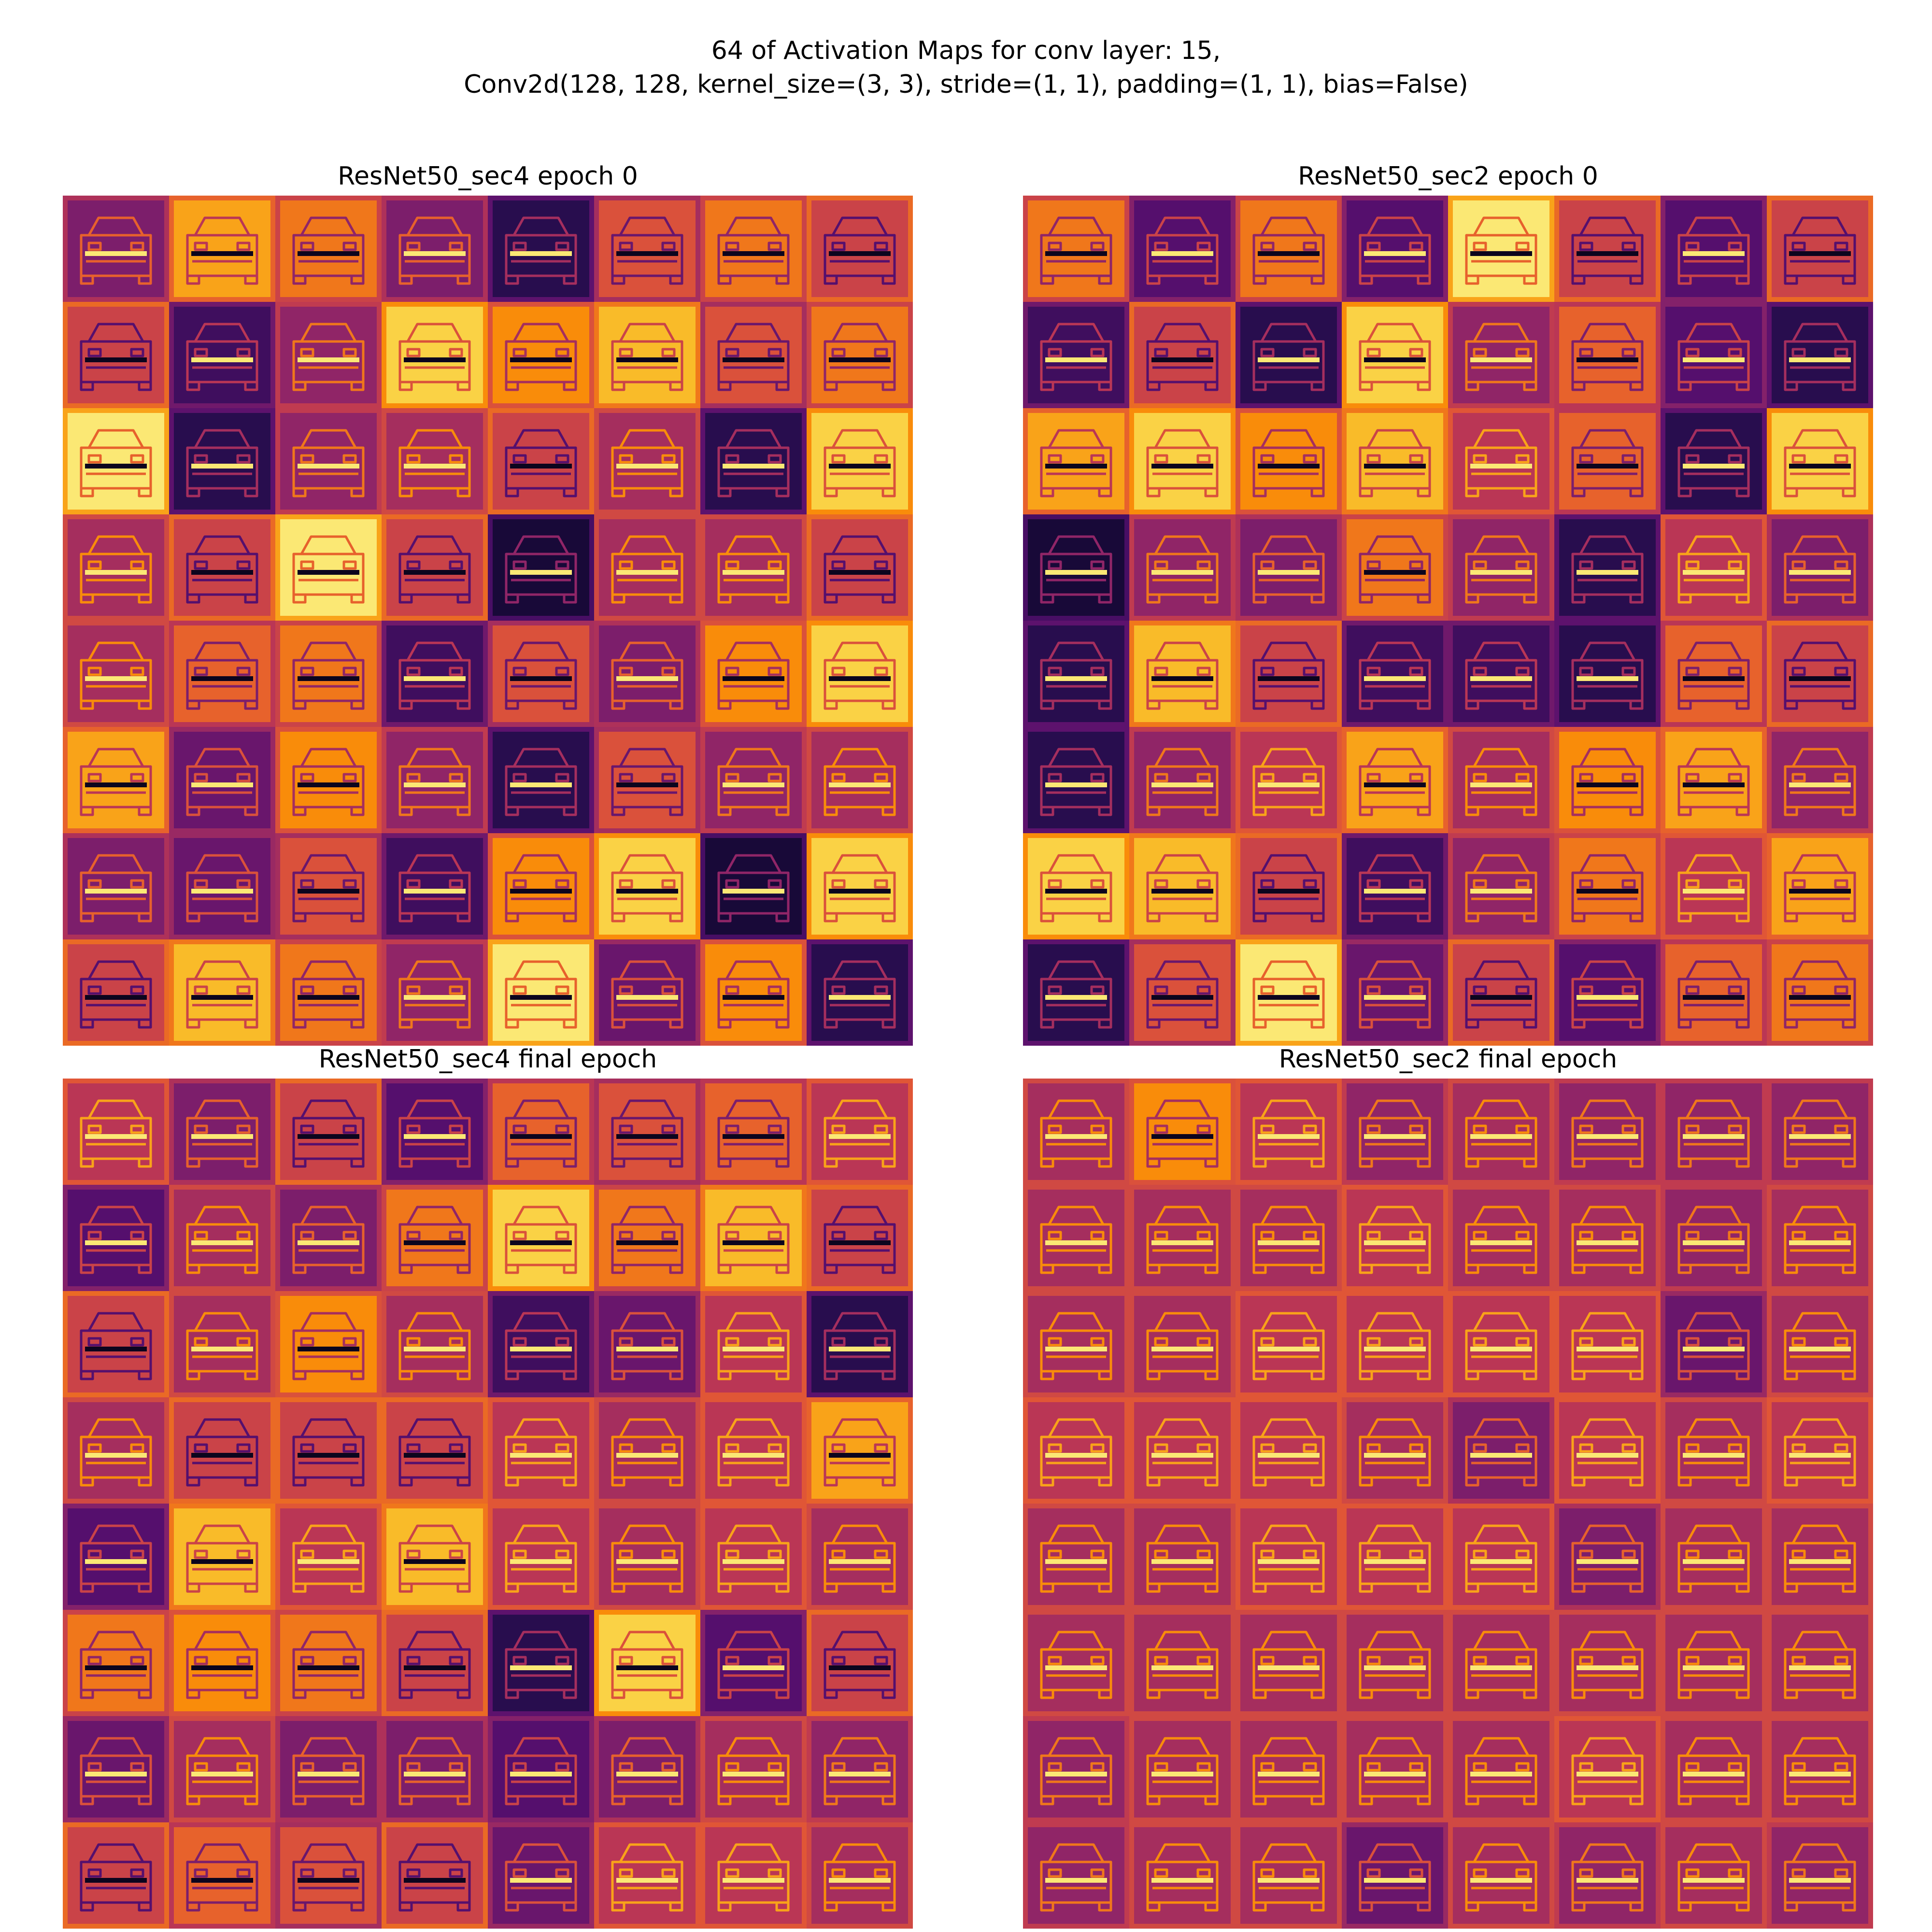  I want to click on panel-title: ResNet50_sec4 epoch 0, so click(488, 176).